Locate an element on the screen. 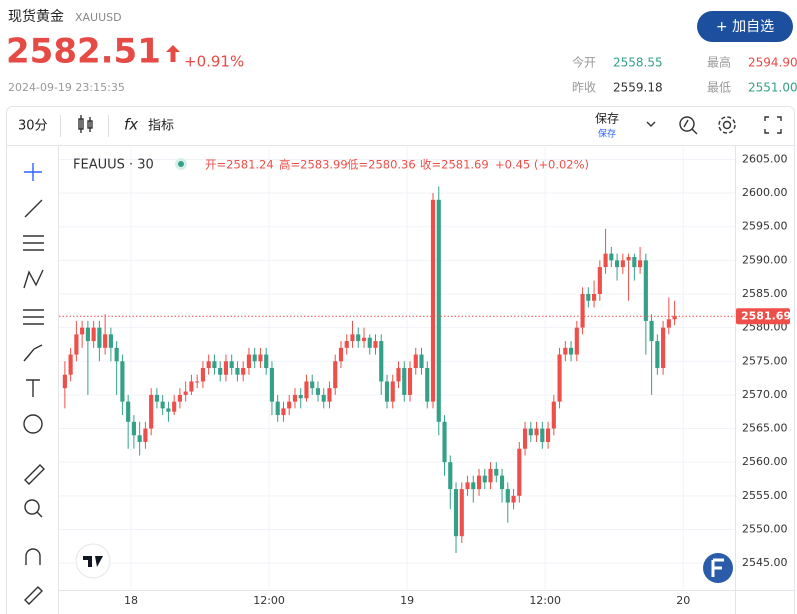 This screenshot has width=797, height=614. replay-icon is located at coordinates (688, 125).